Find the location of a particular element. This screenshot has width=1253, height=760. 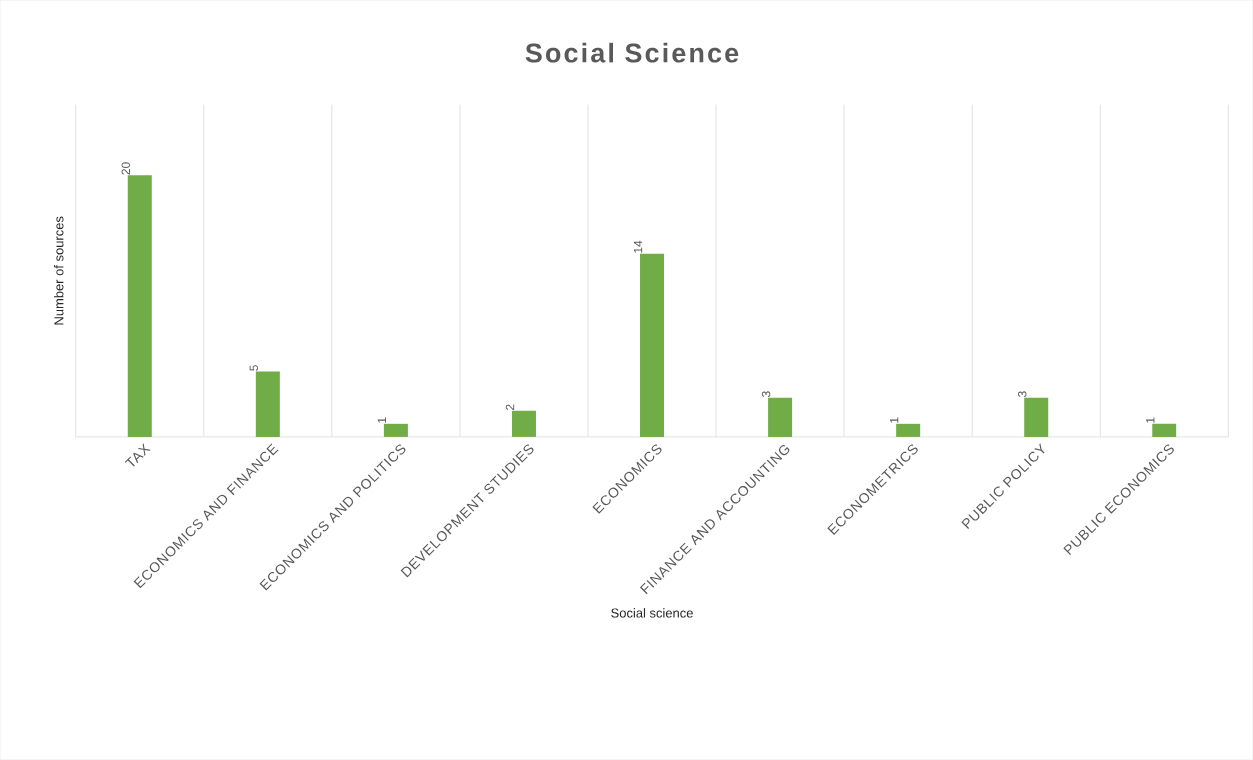

x-axis-title: Social science is located at coordinates (652, 613).